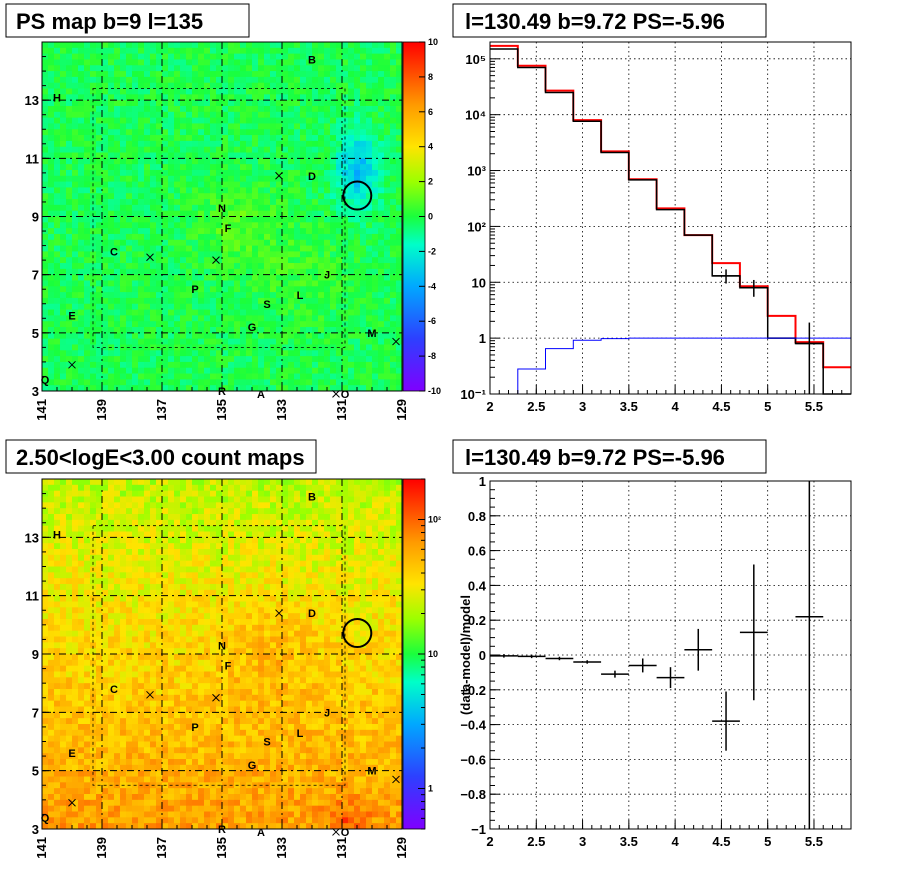 This screenshot has height=875, width=898. What do you see at coordinates (345, 395) in the screenshot?
I see `source-label: O` at bounding box center [345, 395].